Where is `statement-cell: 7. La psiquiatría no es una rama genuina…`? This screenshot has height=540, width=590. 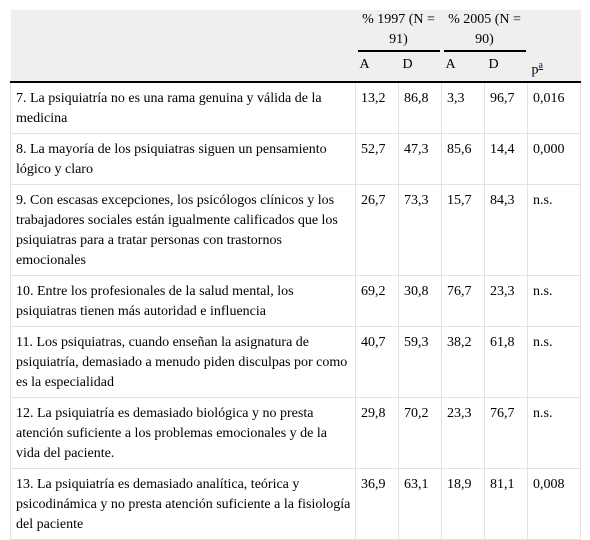 statement-cell: 7. La psiquiatría no es una rama genuina… is located at coordinates (183, 107).